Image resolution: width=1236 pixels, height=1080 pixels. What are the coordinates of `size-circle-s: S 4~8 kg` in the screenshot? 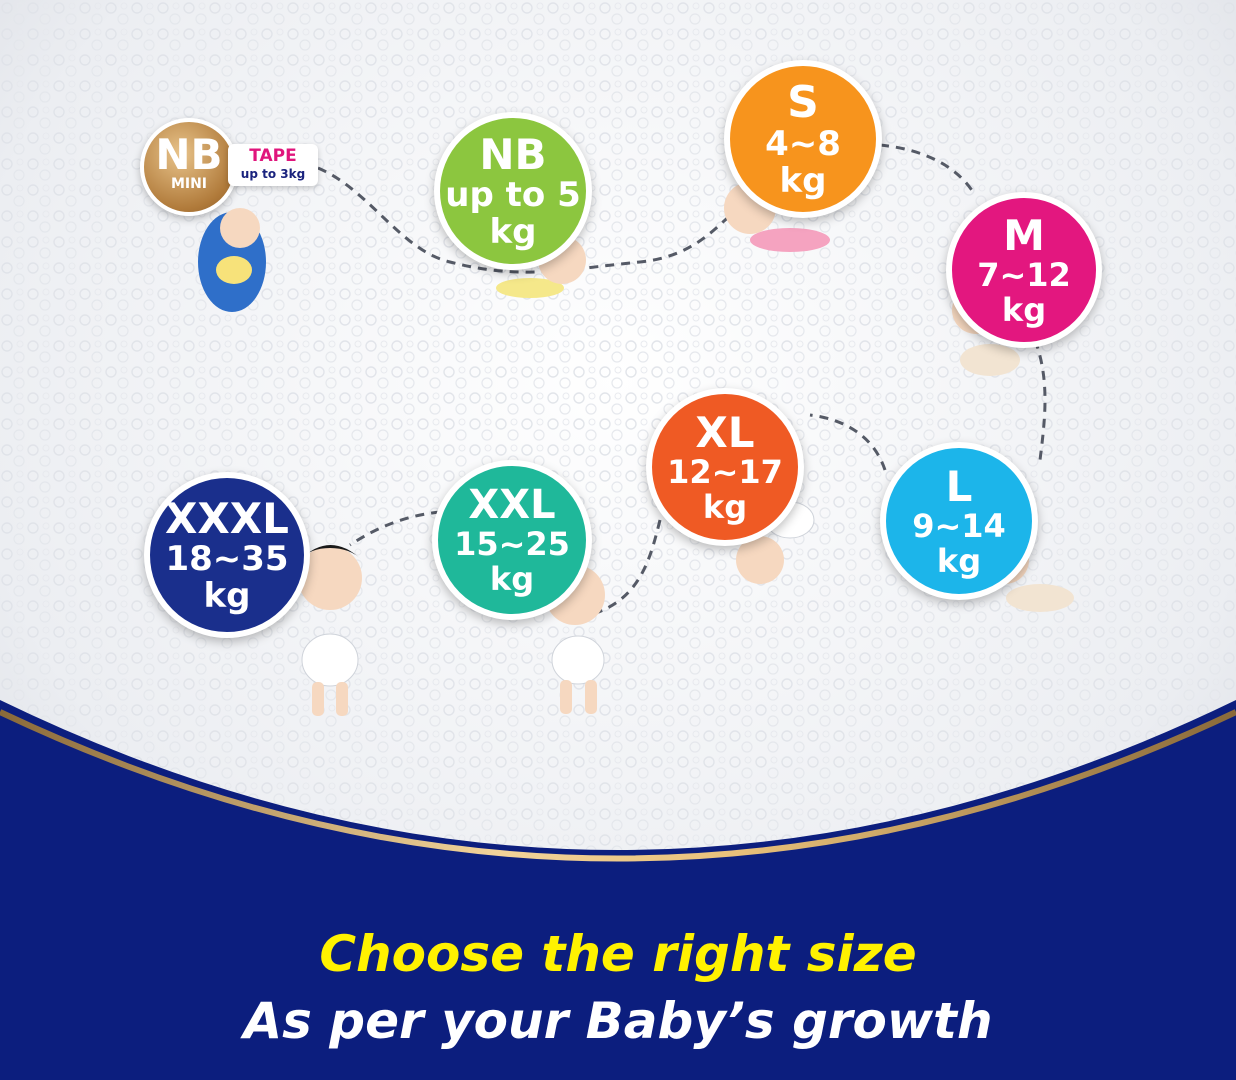 It's located at (803, 139).